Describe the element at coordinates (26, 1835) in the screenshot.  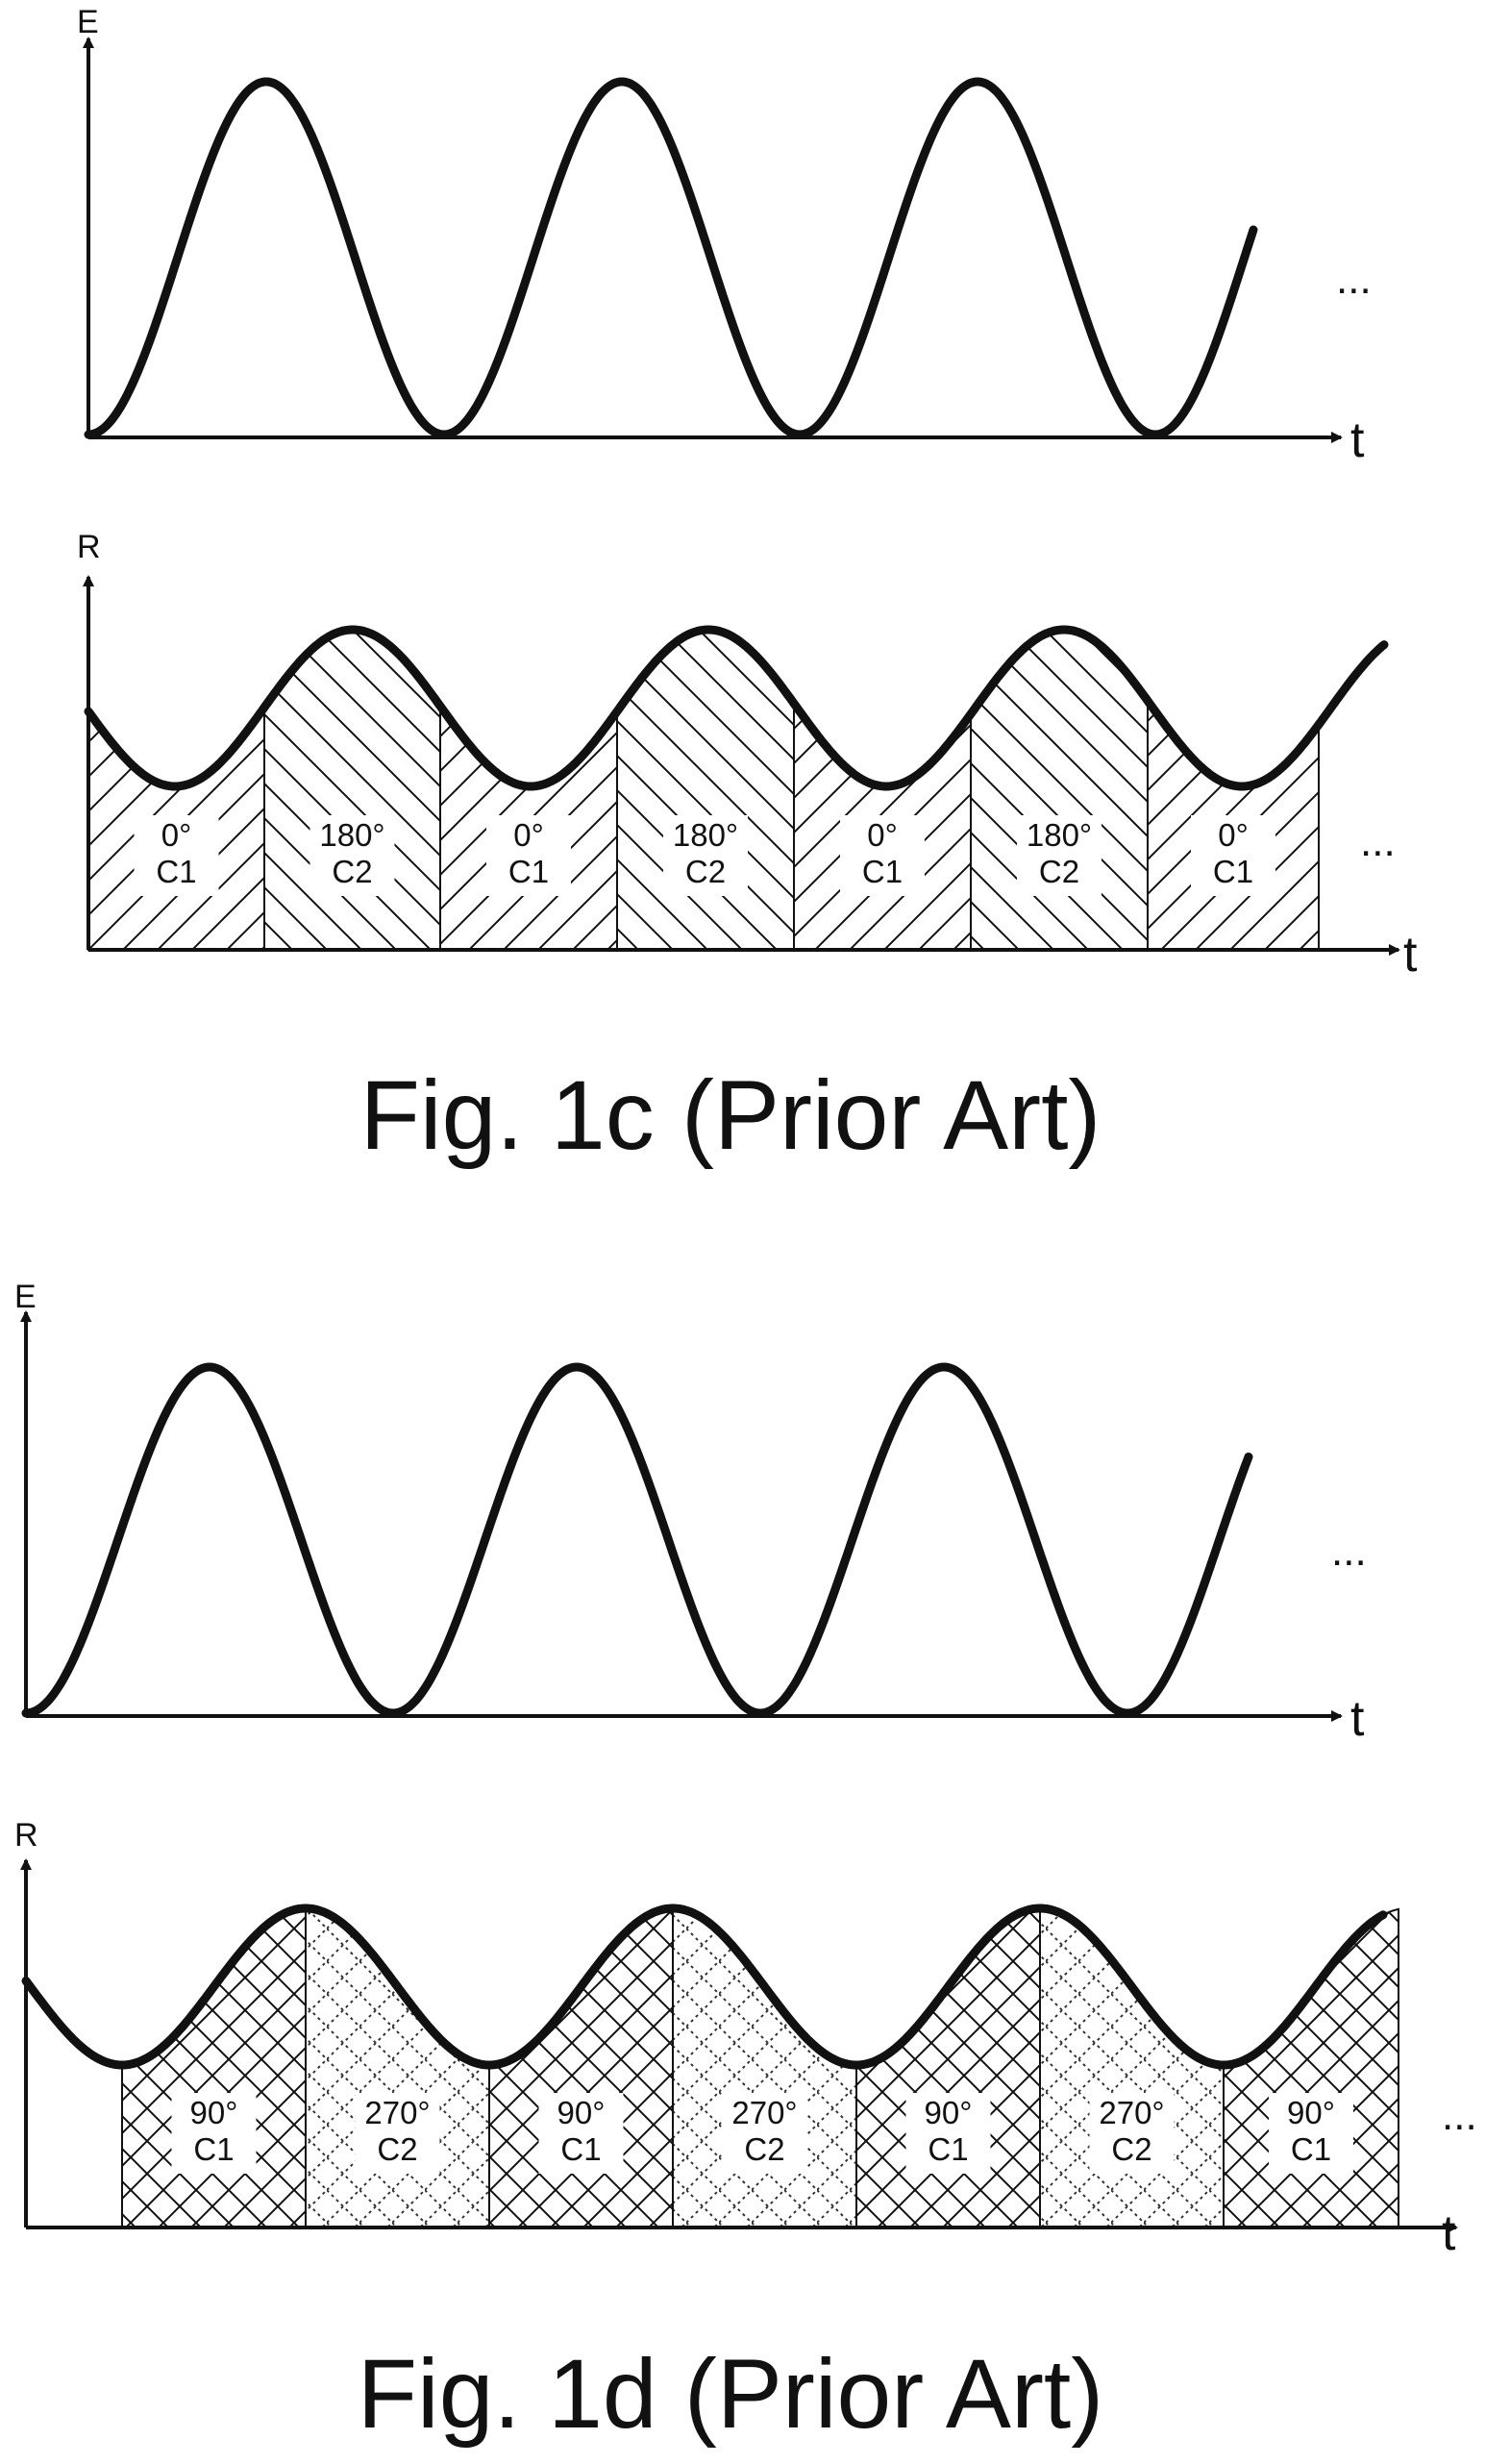
I see `fig1d-bottom-y-label: R` at that location.